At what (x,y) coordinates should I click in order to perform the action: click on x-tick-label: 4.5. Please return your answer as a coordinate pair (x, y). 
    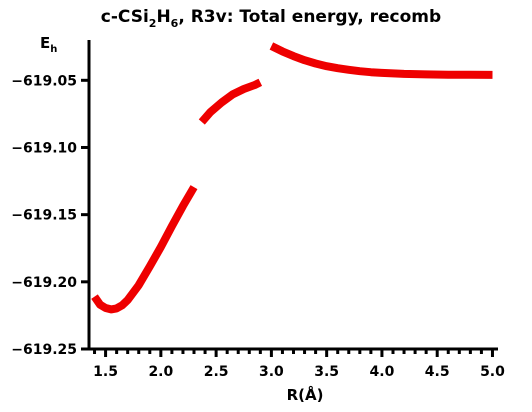
    Looking at the image, I should click on (437, 372).